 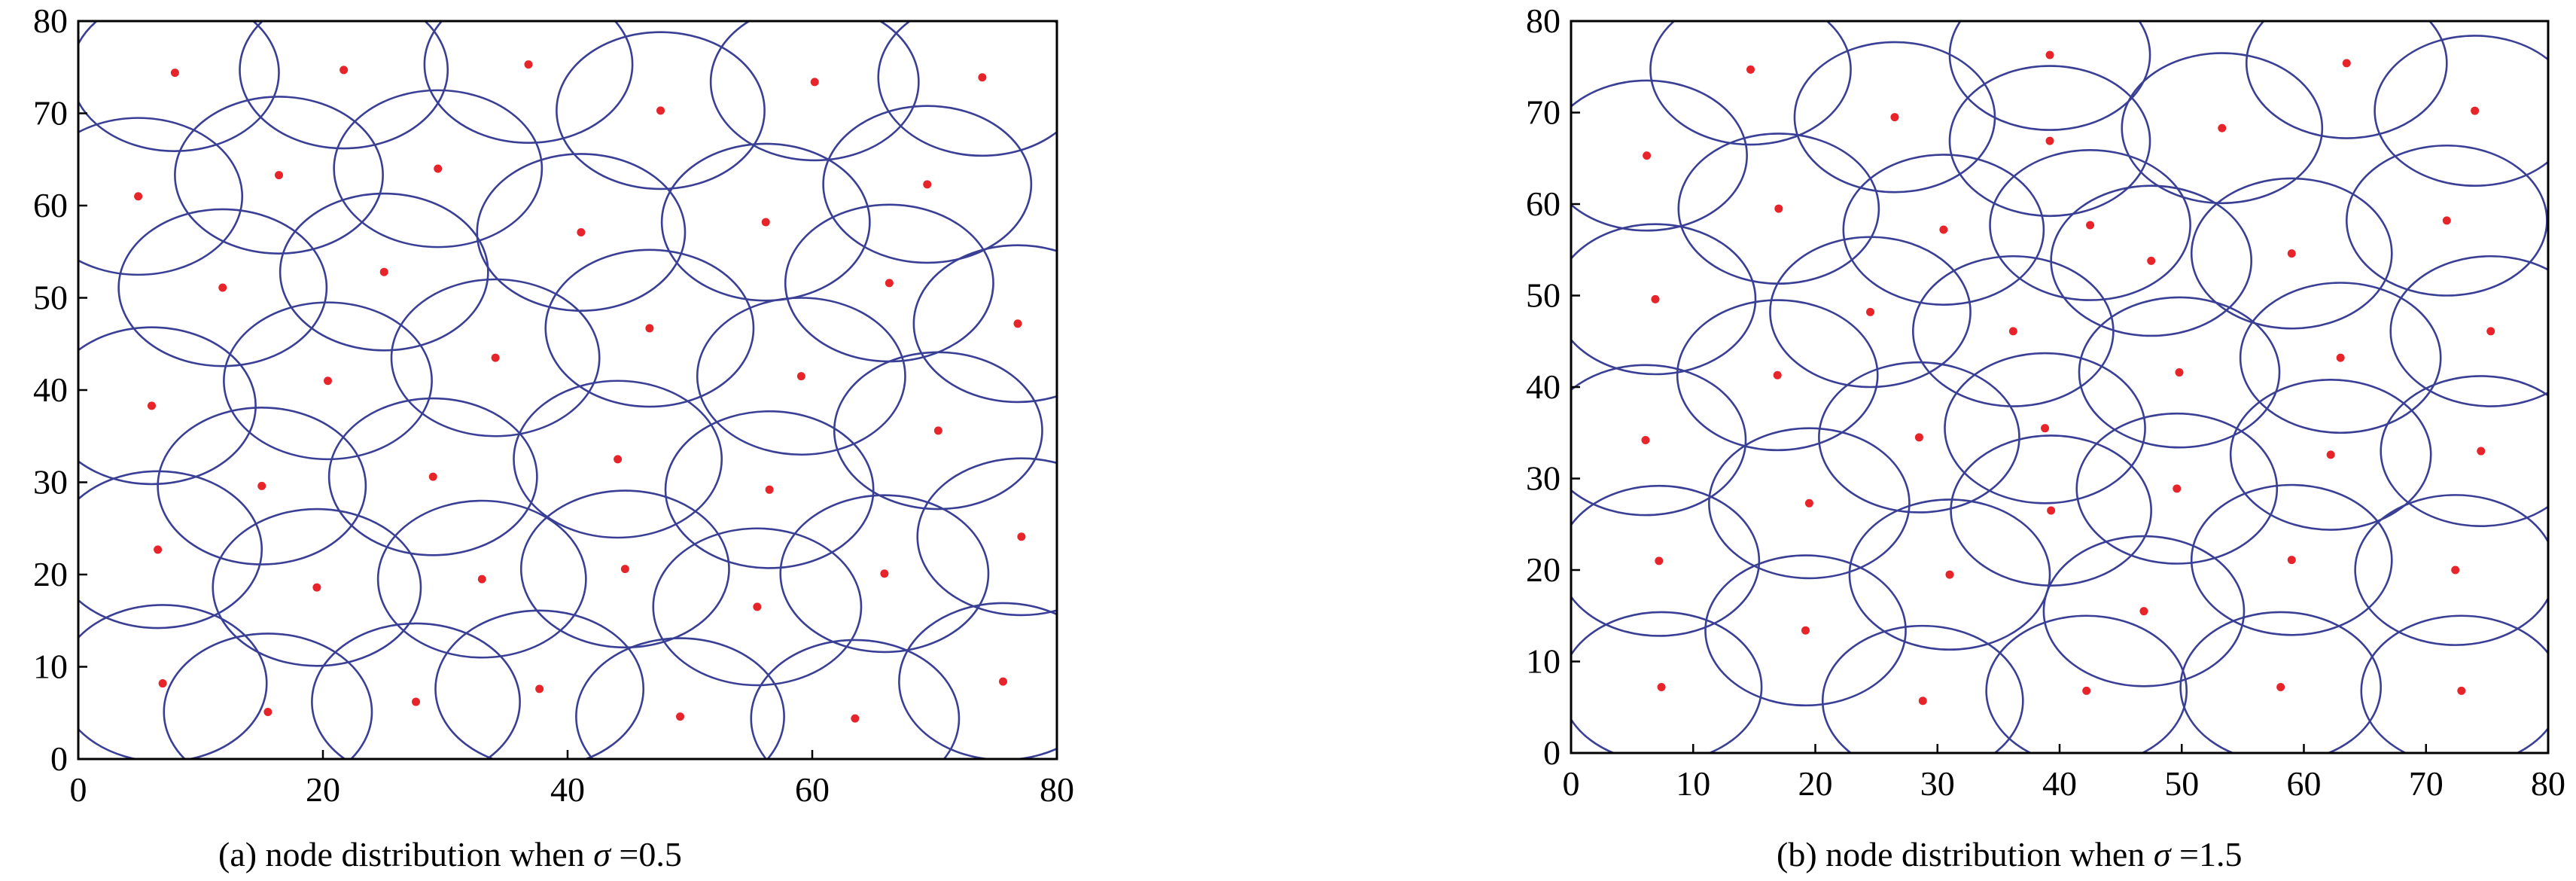 What do you see at coordinates (568, 790) in the screenshot?
I see `x-tick-label: 40` at bounding box center [568, 790].